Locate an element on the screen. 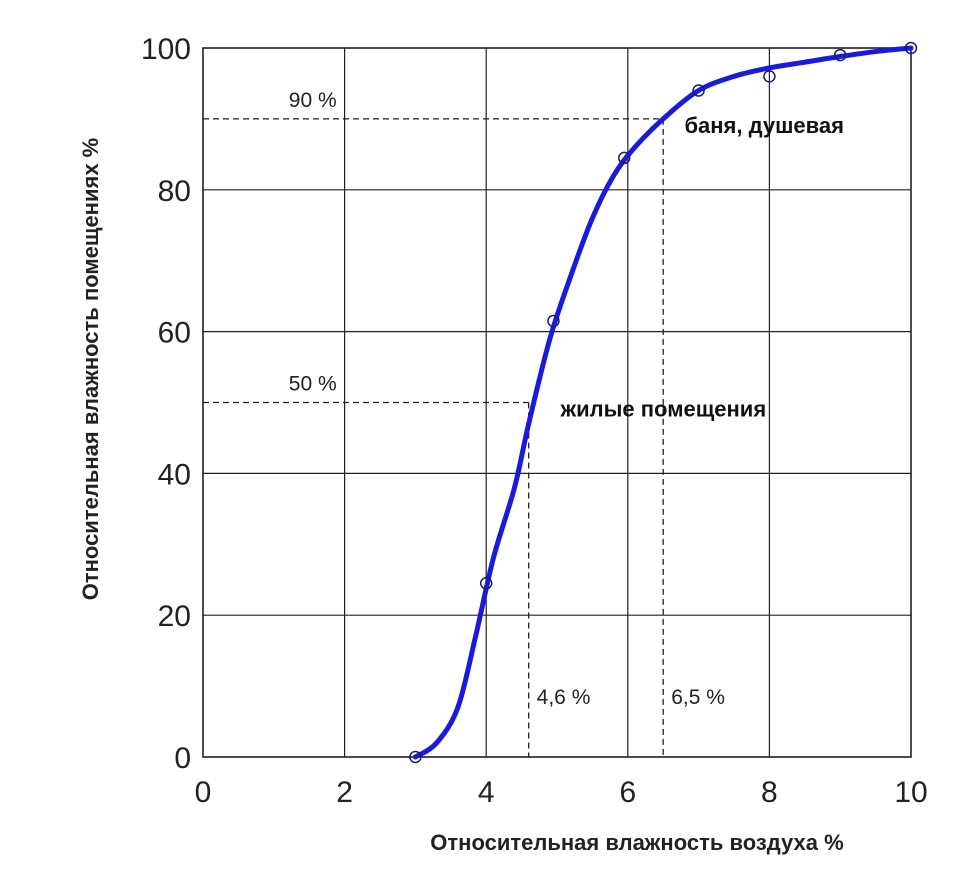 The height and width of the screenshot is (896, 968). y-tick-label: 0 is located at coordinates (182, 758).